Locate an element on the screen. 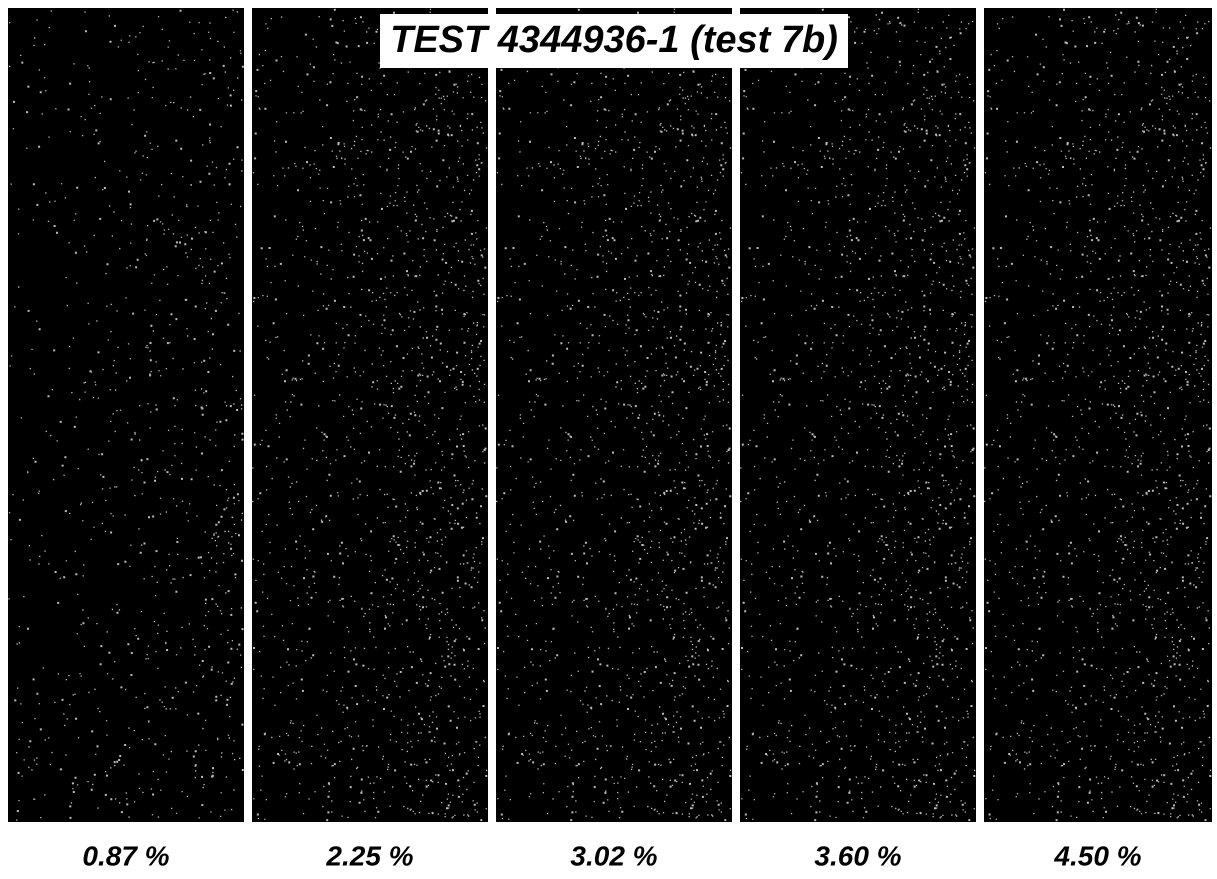  panel-label: 3.02 % is located at coordinates (613, 855).